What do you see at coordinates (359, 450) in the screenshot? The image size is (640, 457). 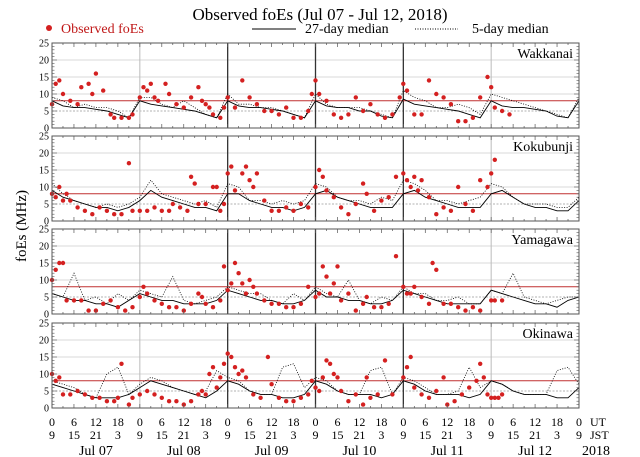 I see `day-label: Jul 10` at bounding box center [359, 450].